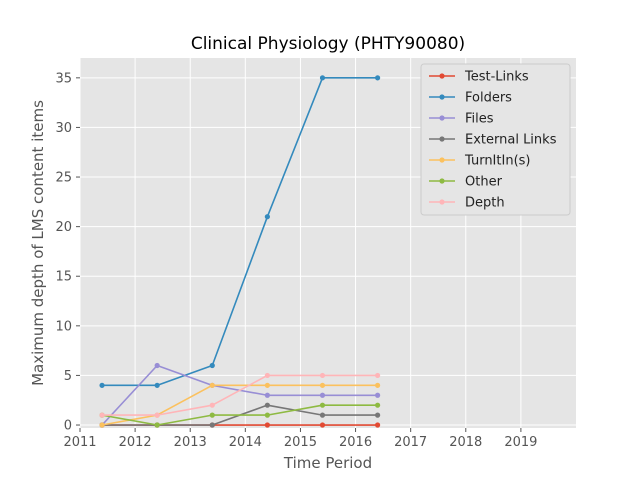 The height and width of the screenshot is (480, 640). Describe the element at coordinates (465, 442) in the screenshot. I see `x-tick-label: 2018` at that location.